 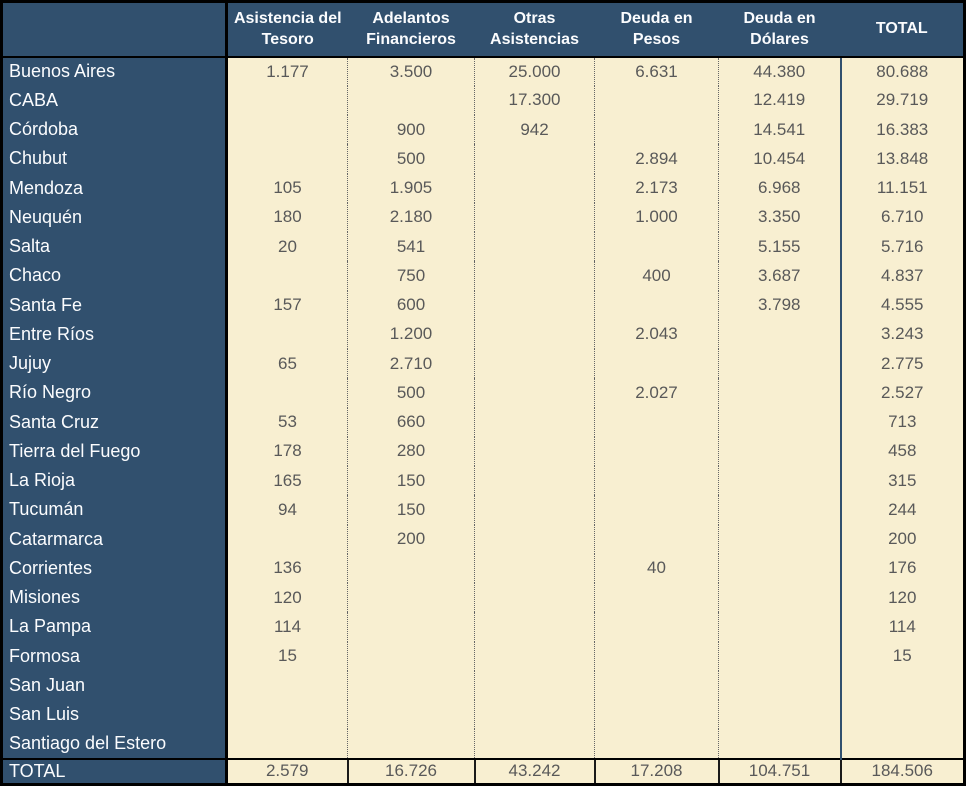 What do you see at coordinates (779, 217) in the screenshot?
I see `data-cell: 3.350` at bounding box center [779, 217].